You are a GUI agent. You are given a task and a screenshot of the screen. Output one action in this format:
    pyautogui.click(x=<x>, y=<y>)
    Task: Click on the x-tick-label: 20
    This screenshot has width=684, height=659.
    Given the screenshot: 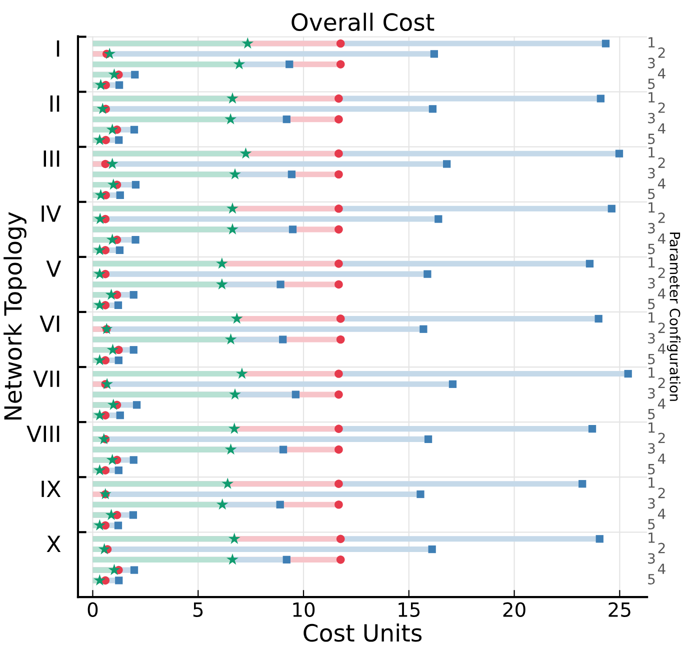 What is the action you would take?
    pyautogui.click(x=514, y=609)
    